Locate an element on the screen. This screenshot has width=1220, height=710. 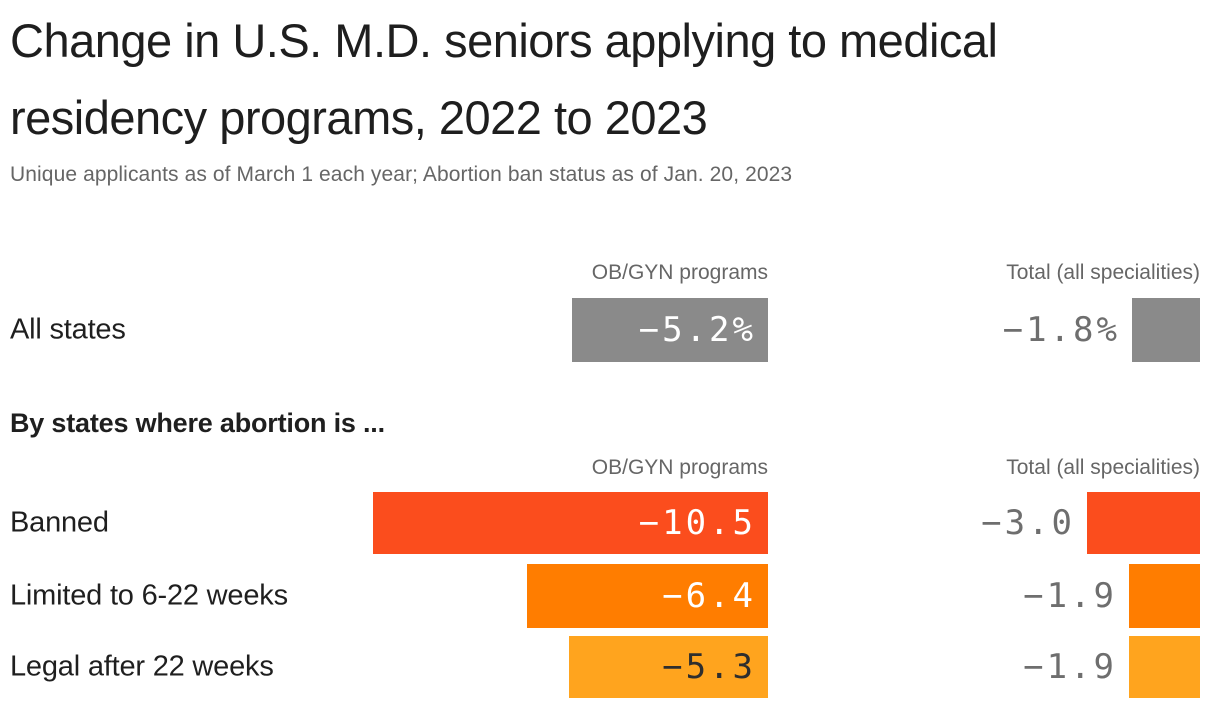
obgyn-bar: −6.4 is located at coordinates (647, 596).